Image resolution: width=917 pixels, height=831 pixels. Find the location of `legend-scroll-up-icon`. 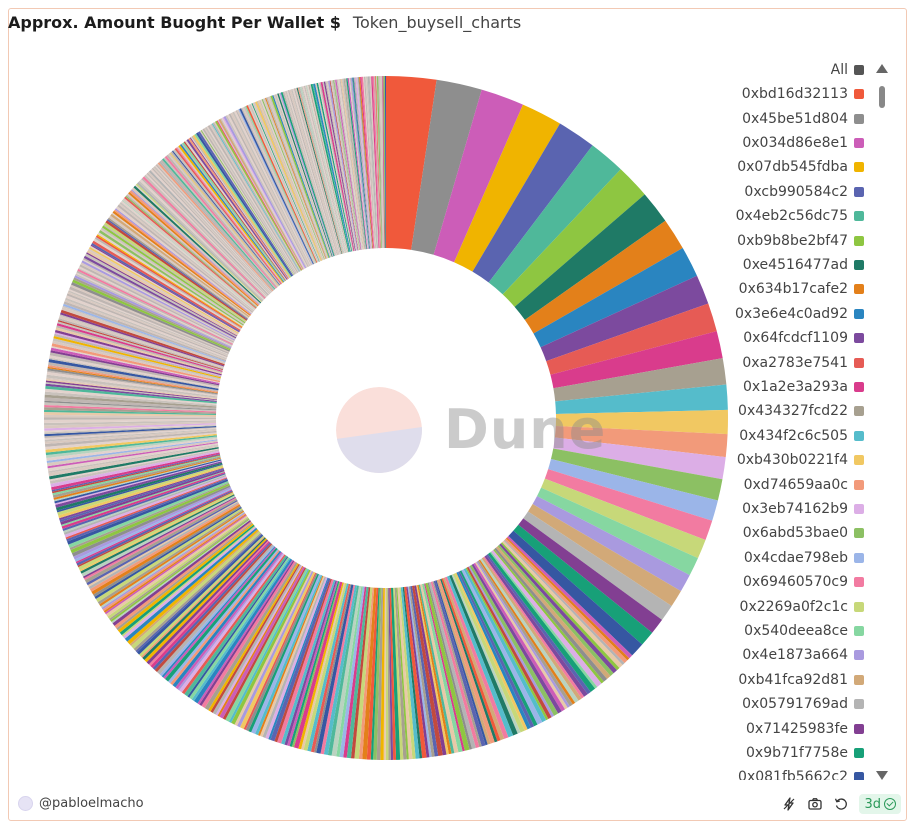

legend-scroll-up-icon is located at coordinates (882, 68).